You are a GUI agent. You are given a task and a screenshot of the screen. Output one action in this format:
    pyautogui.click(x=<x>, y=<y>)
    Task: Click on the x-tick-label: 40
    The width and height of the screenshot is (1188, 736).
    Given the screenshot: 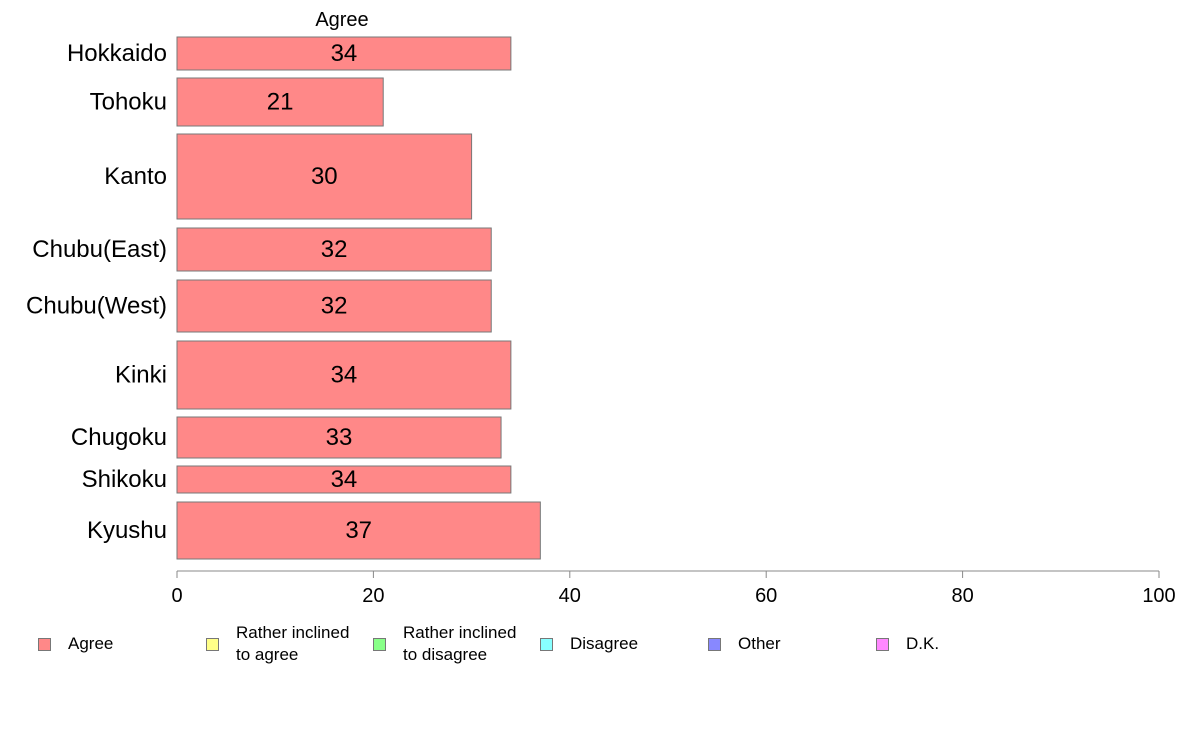 What is the action you would take?
    pyautogui.click(x=570, y=596)
    